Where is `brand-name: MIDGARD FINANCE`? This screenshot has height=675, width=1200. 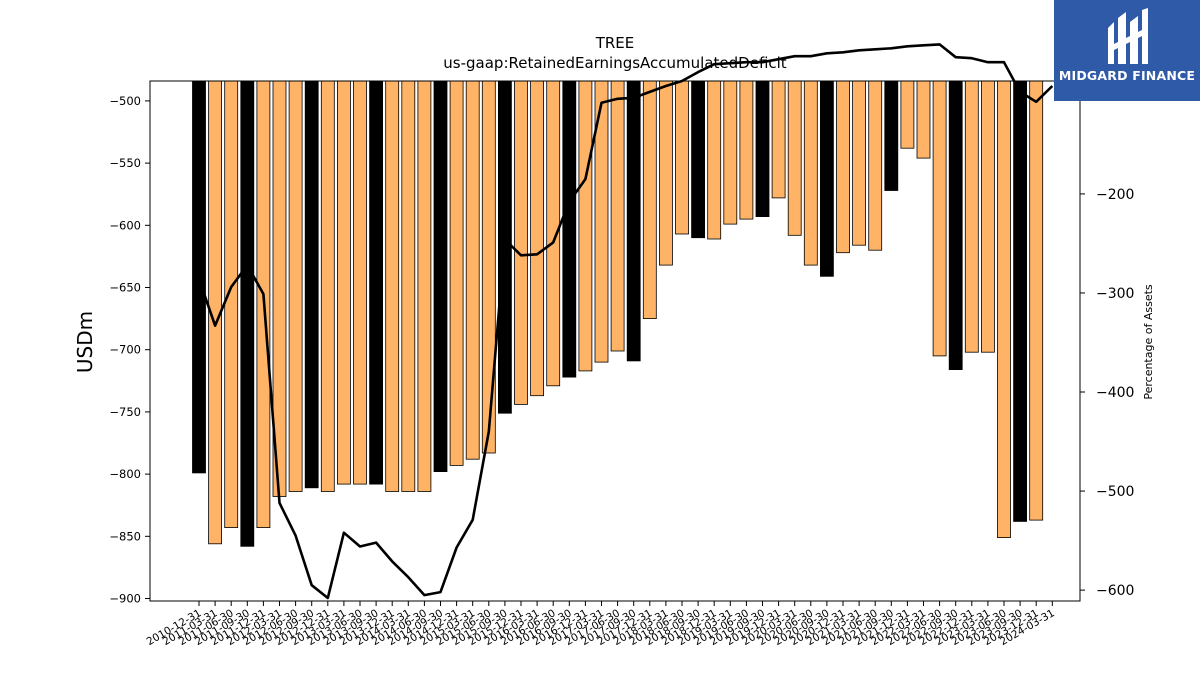
brand-name: MIDGARD FINANCE is located at coordinates (1127, 75).